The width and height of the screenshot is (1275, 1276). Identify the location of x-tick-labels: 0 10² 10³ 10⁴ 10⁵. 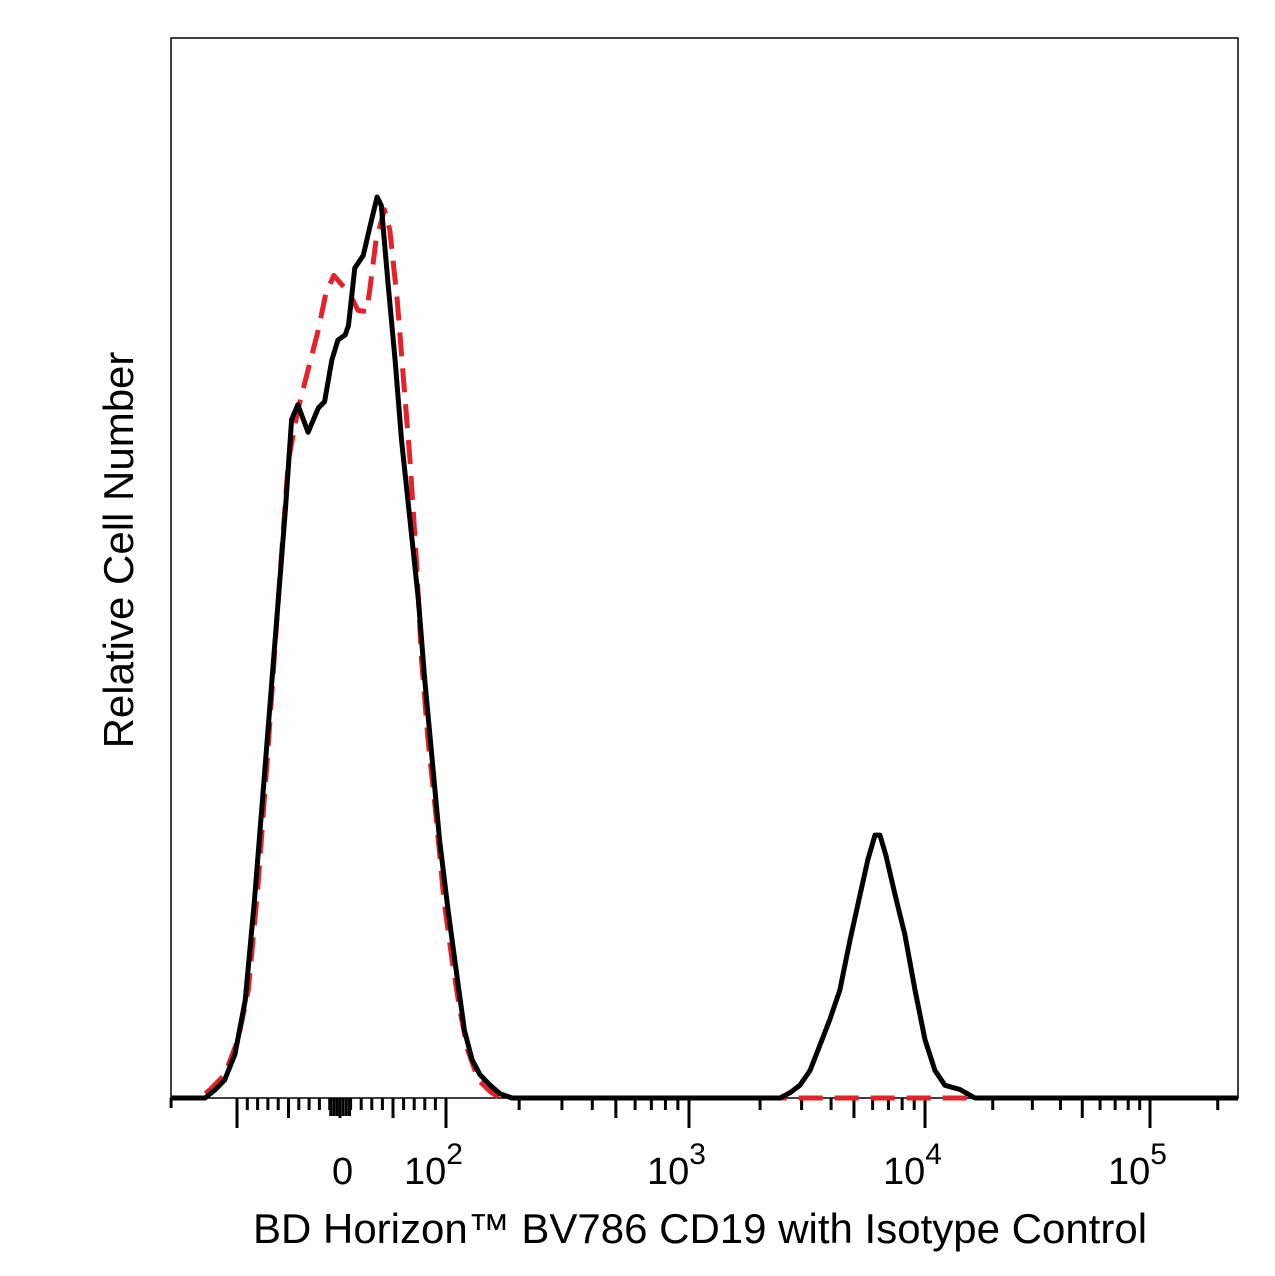
(749, 1165).